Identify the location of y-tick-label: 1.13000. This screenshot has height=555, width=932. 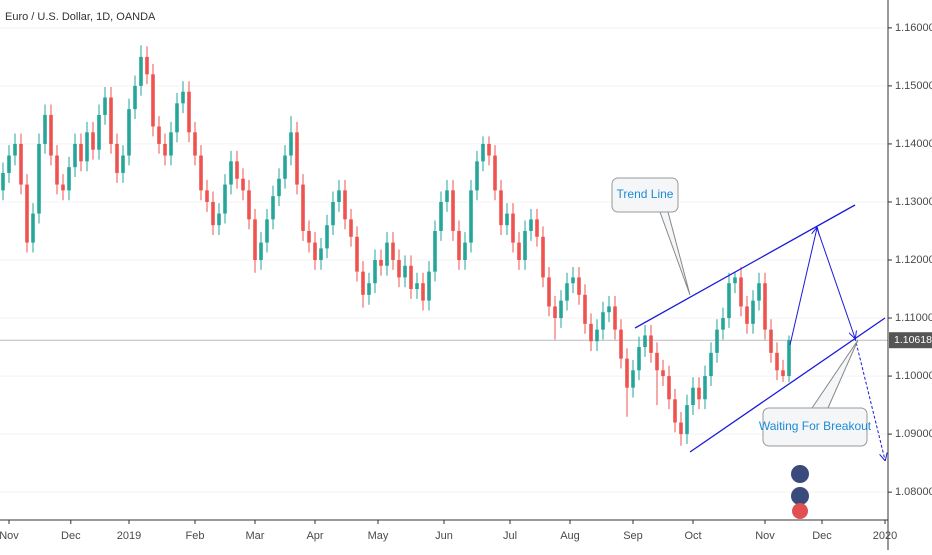
(913, 202).